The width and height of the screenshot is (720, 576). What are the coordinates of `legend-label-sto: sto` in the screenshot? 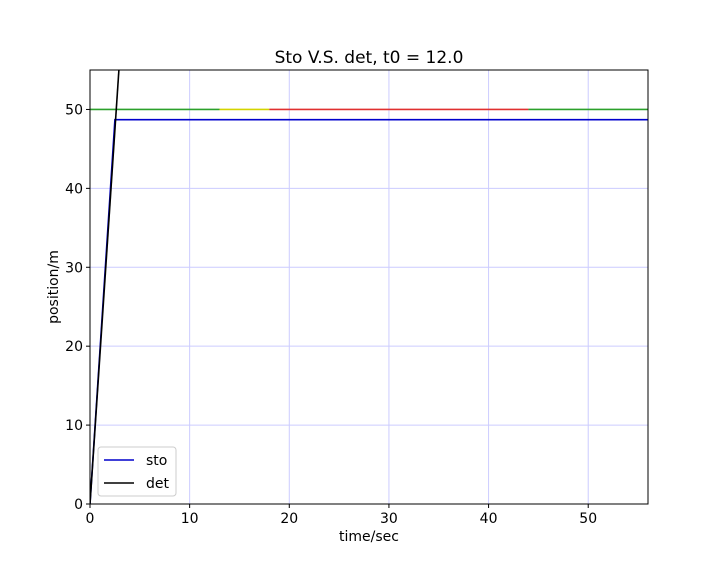 It's located at (156, 461).